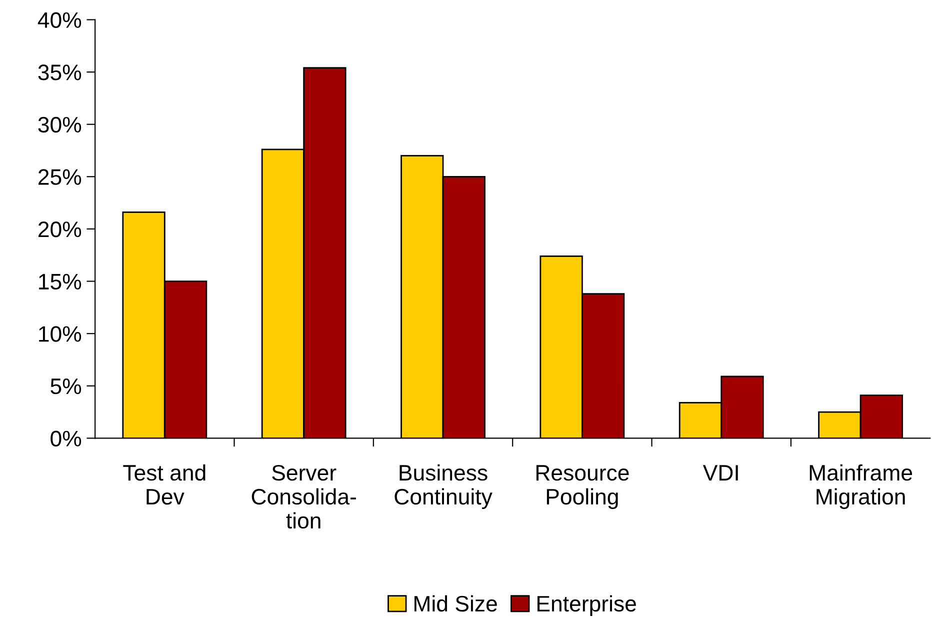 This screenshot has height=636, width=932. What do you see at coordinates (861, 487) in the screenshot?
I see `x-tick-label: Mainframe Migration` at bounding box center [861, 487].